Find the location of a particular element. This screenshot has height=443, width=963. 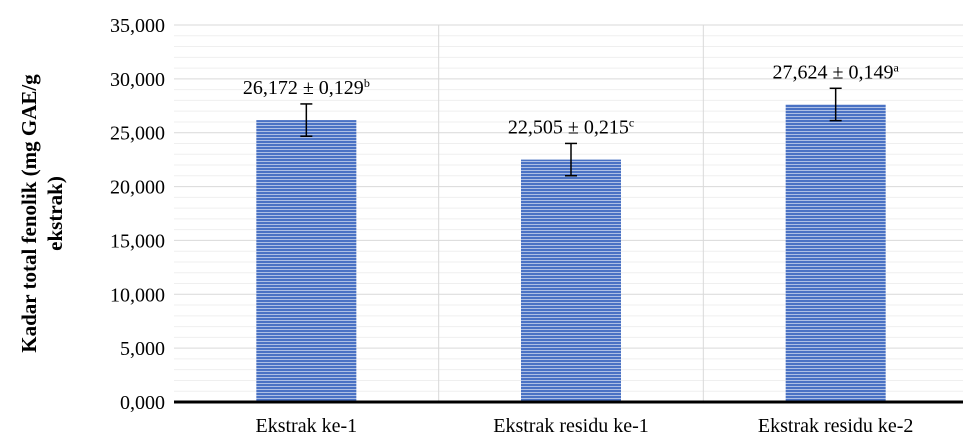

y-tick-label: 25,000 is located at coordinates (137, 134).